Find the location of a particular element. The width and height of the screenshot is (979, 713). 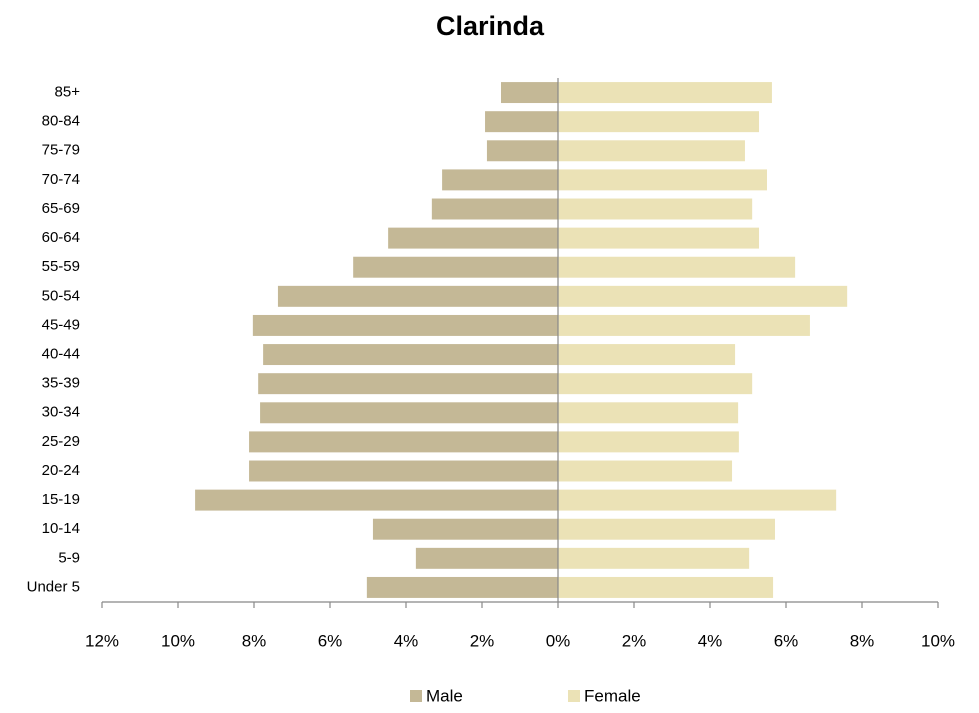

y-tick-label: 45-49 is located at coordinates (61, 324).